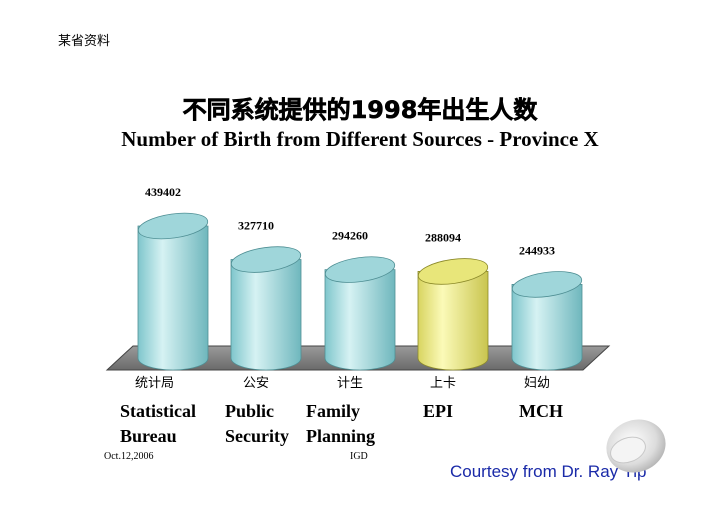  Describe the element at coordinates (359, 456) in the screenshot. I see `footer-org: IGD` at that location.